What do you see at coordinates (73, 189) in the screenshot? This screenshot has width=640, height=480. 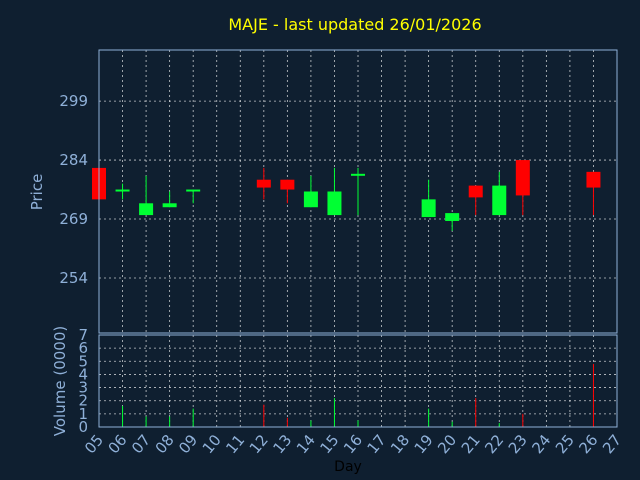 I see `price-axis: 254 269 284 299` at bounding box center [73, 189].